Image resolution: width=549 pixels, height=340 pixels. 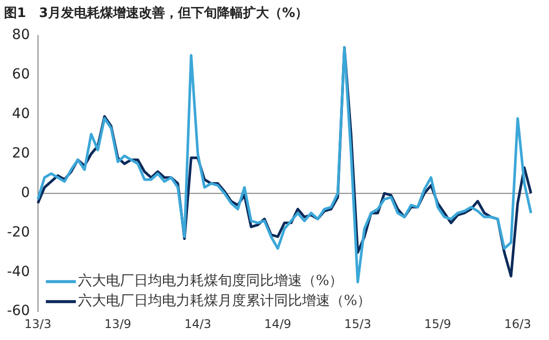 What do you see at coordinates (198, 323) in the screenshot?
I see `x-tick-label: 14/3` at bounding box center [198, 323].